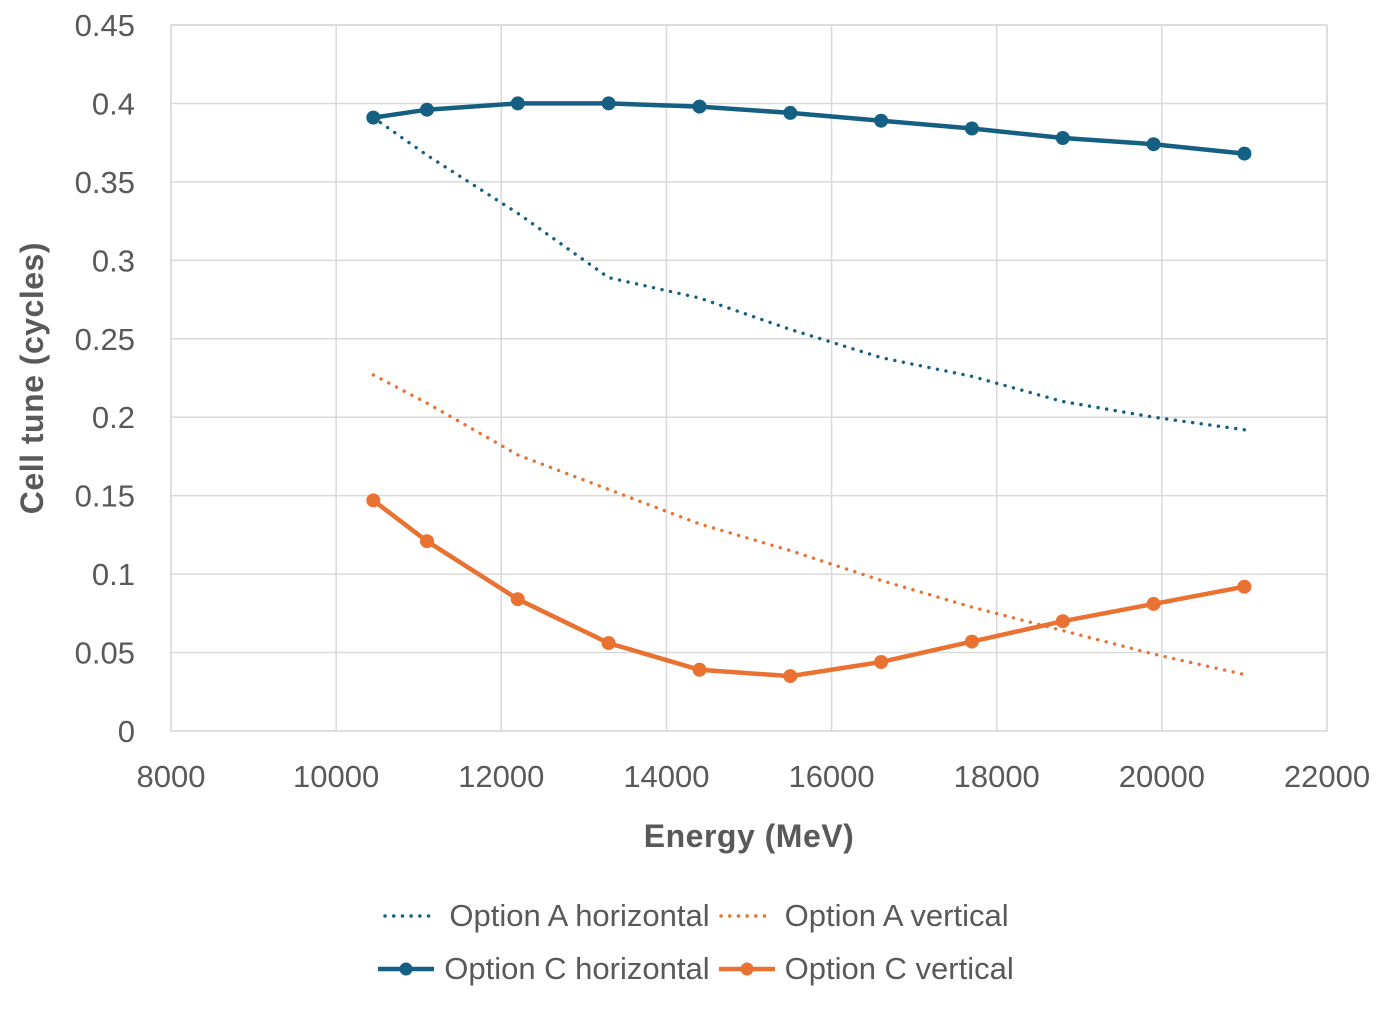  I want to click on x-tick-label: 16000, so click(831, 776).